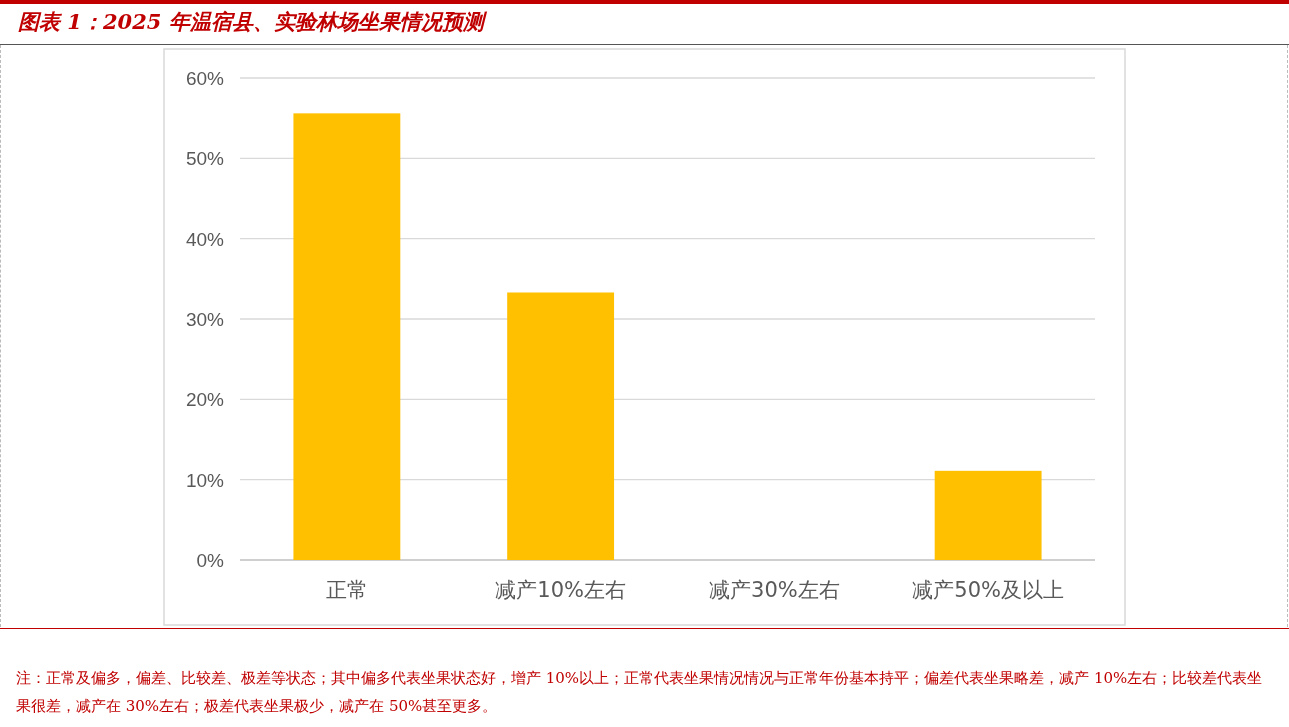  Describe the element at coordinates (640, 692) in the screenshot. I see `text: 注：正常及偏多，偏差、比较差、极差等状态；其中偏多代表坐果状态好，增产 10%以上；正常代表坐果情况情况与正常年份基本持平；偏差代表坐果略差，减产 10%左右；比较差代表坐果很差，减产在 30%左右；极差代表坐果极少，减产在 50%甚至更多。` at that location.